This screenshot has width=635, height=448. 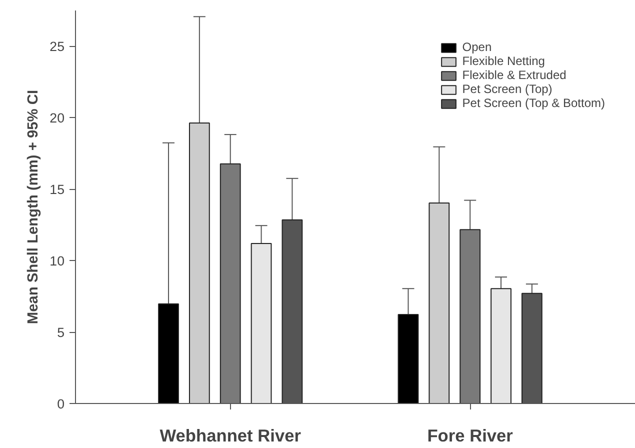 I want to click on y-tick-label: 20, so click(x=57, y=118).